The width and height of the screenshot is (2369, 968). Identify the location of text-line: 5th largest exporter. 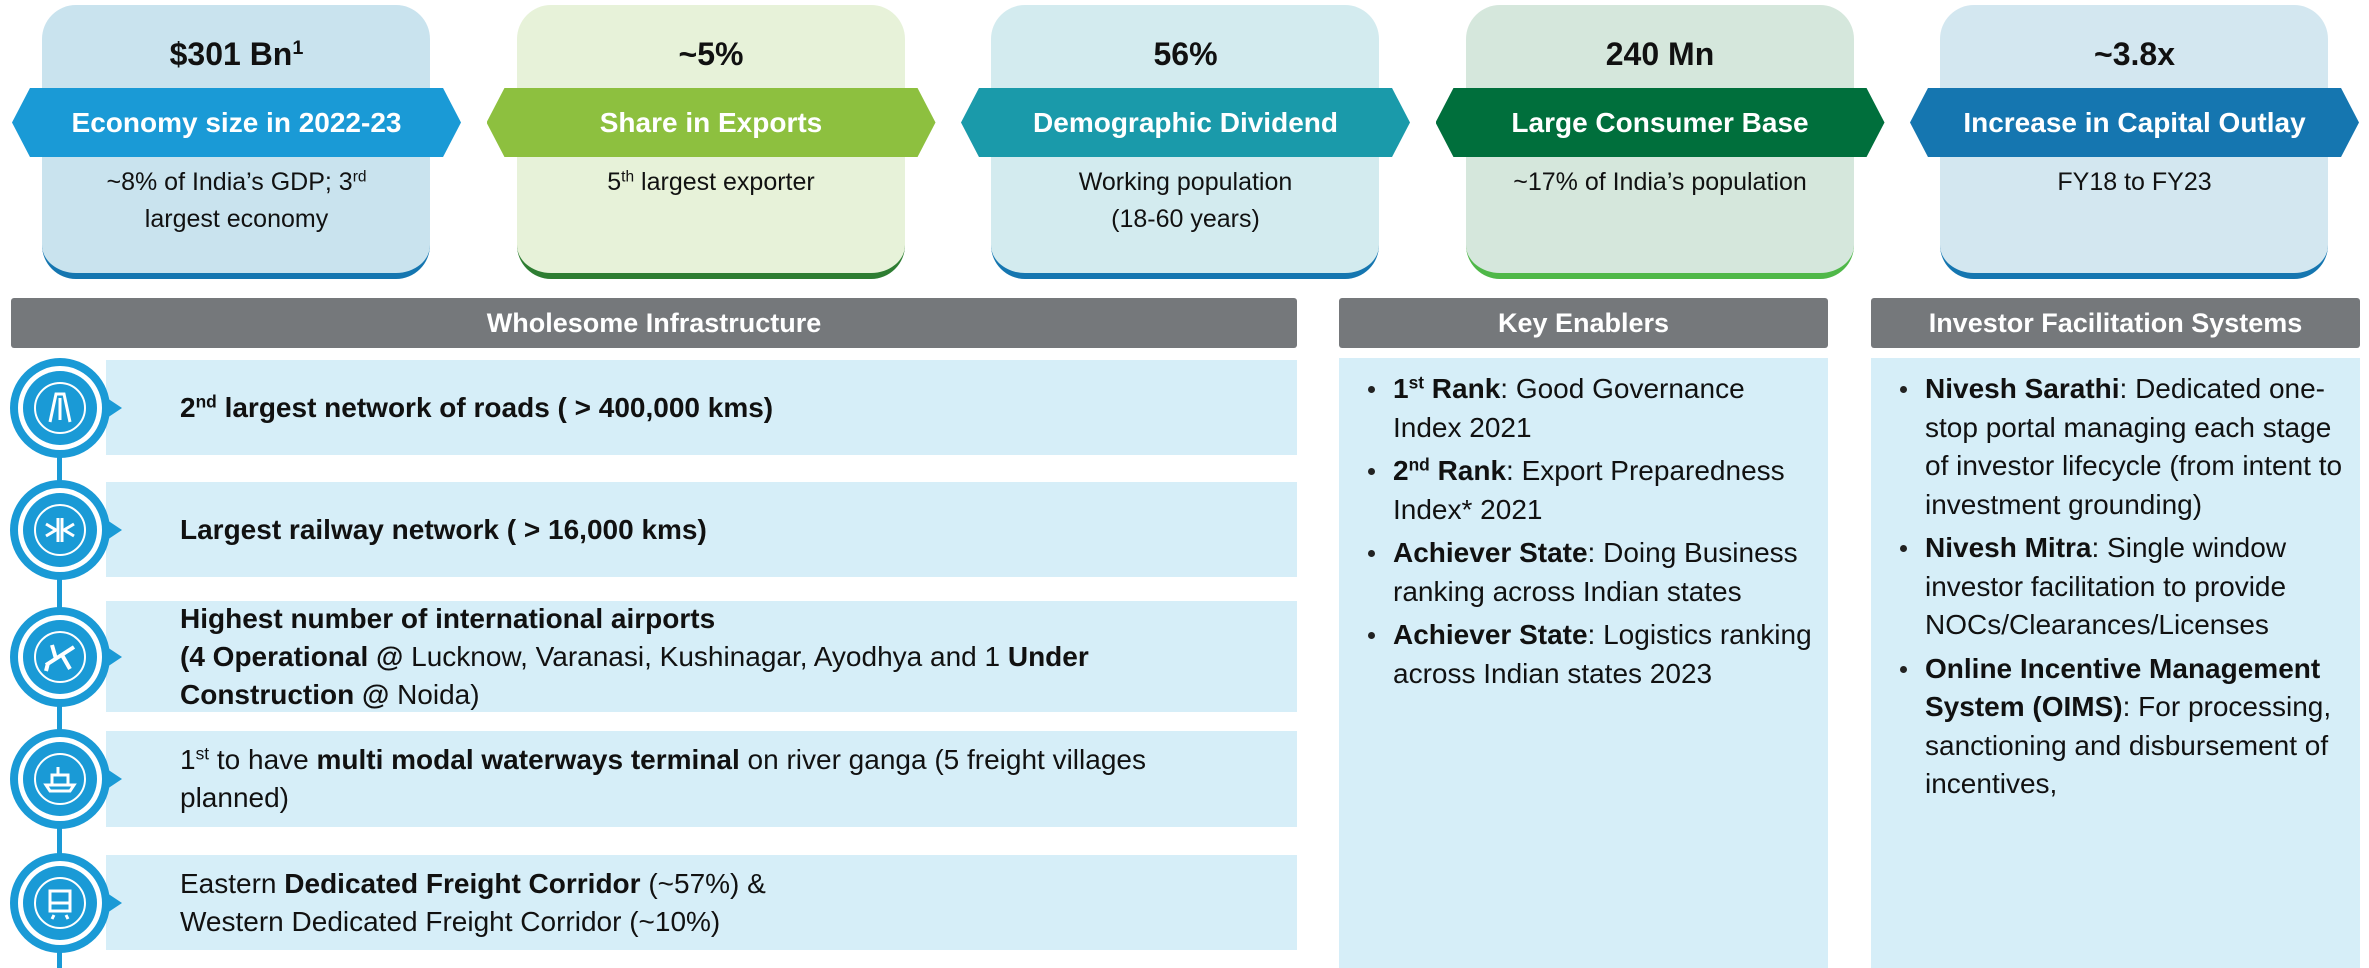
(711, 182).